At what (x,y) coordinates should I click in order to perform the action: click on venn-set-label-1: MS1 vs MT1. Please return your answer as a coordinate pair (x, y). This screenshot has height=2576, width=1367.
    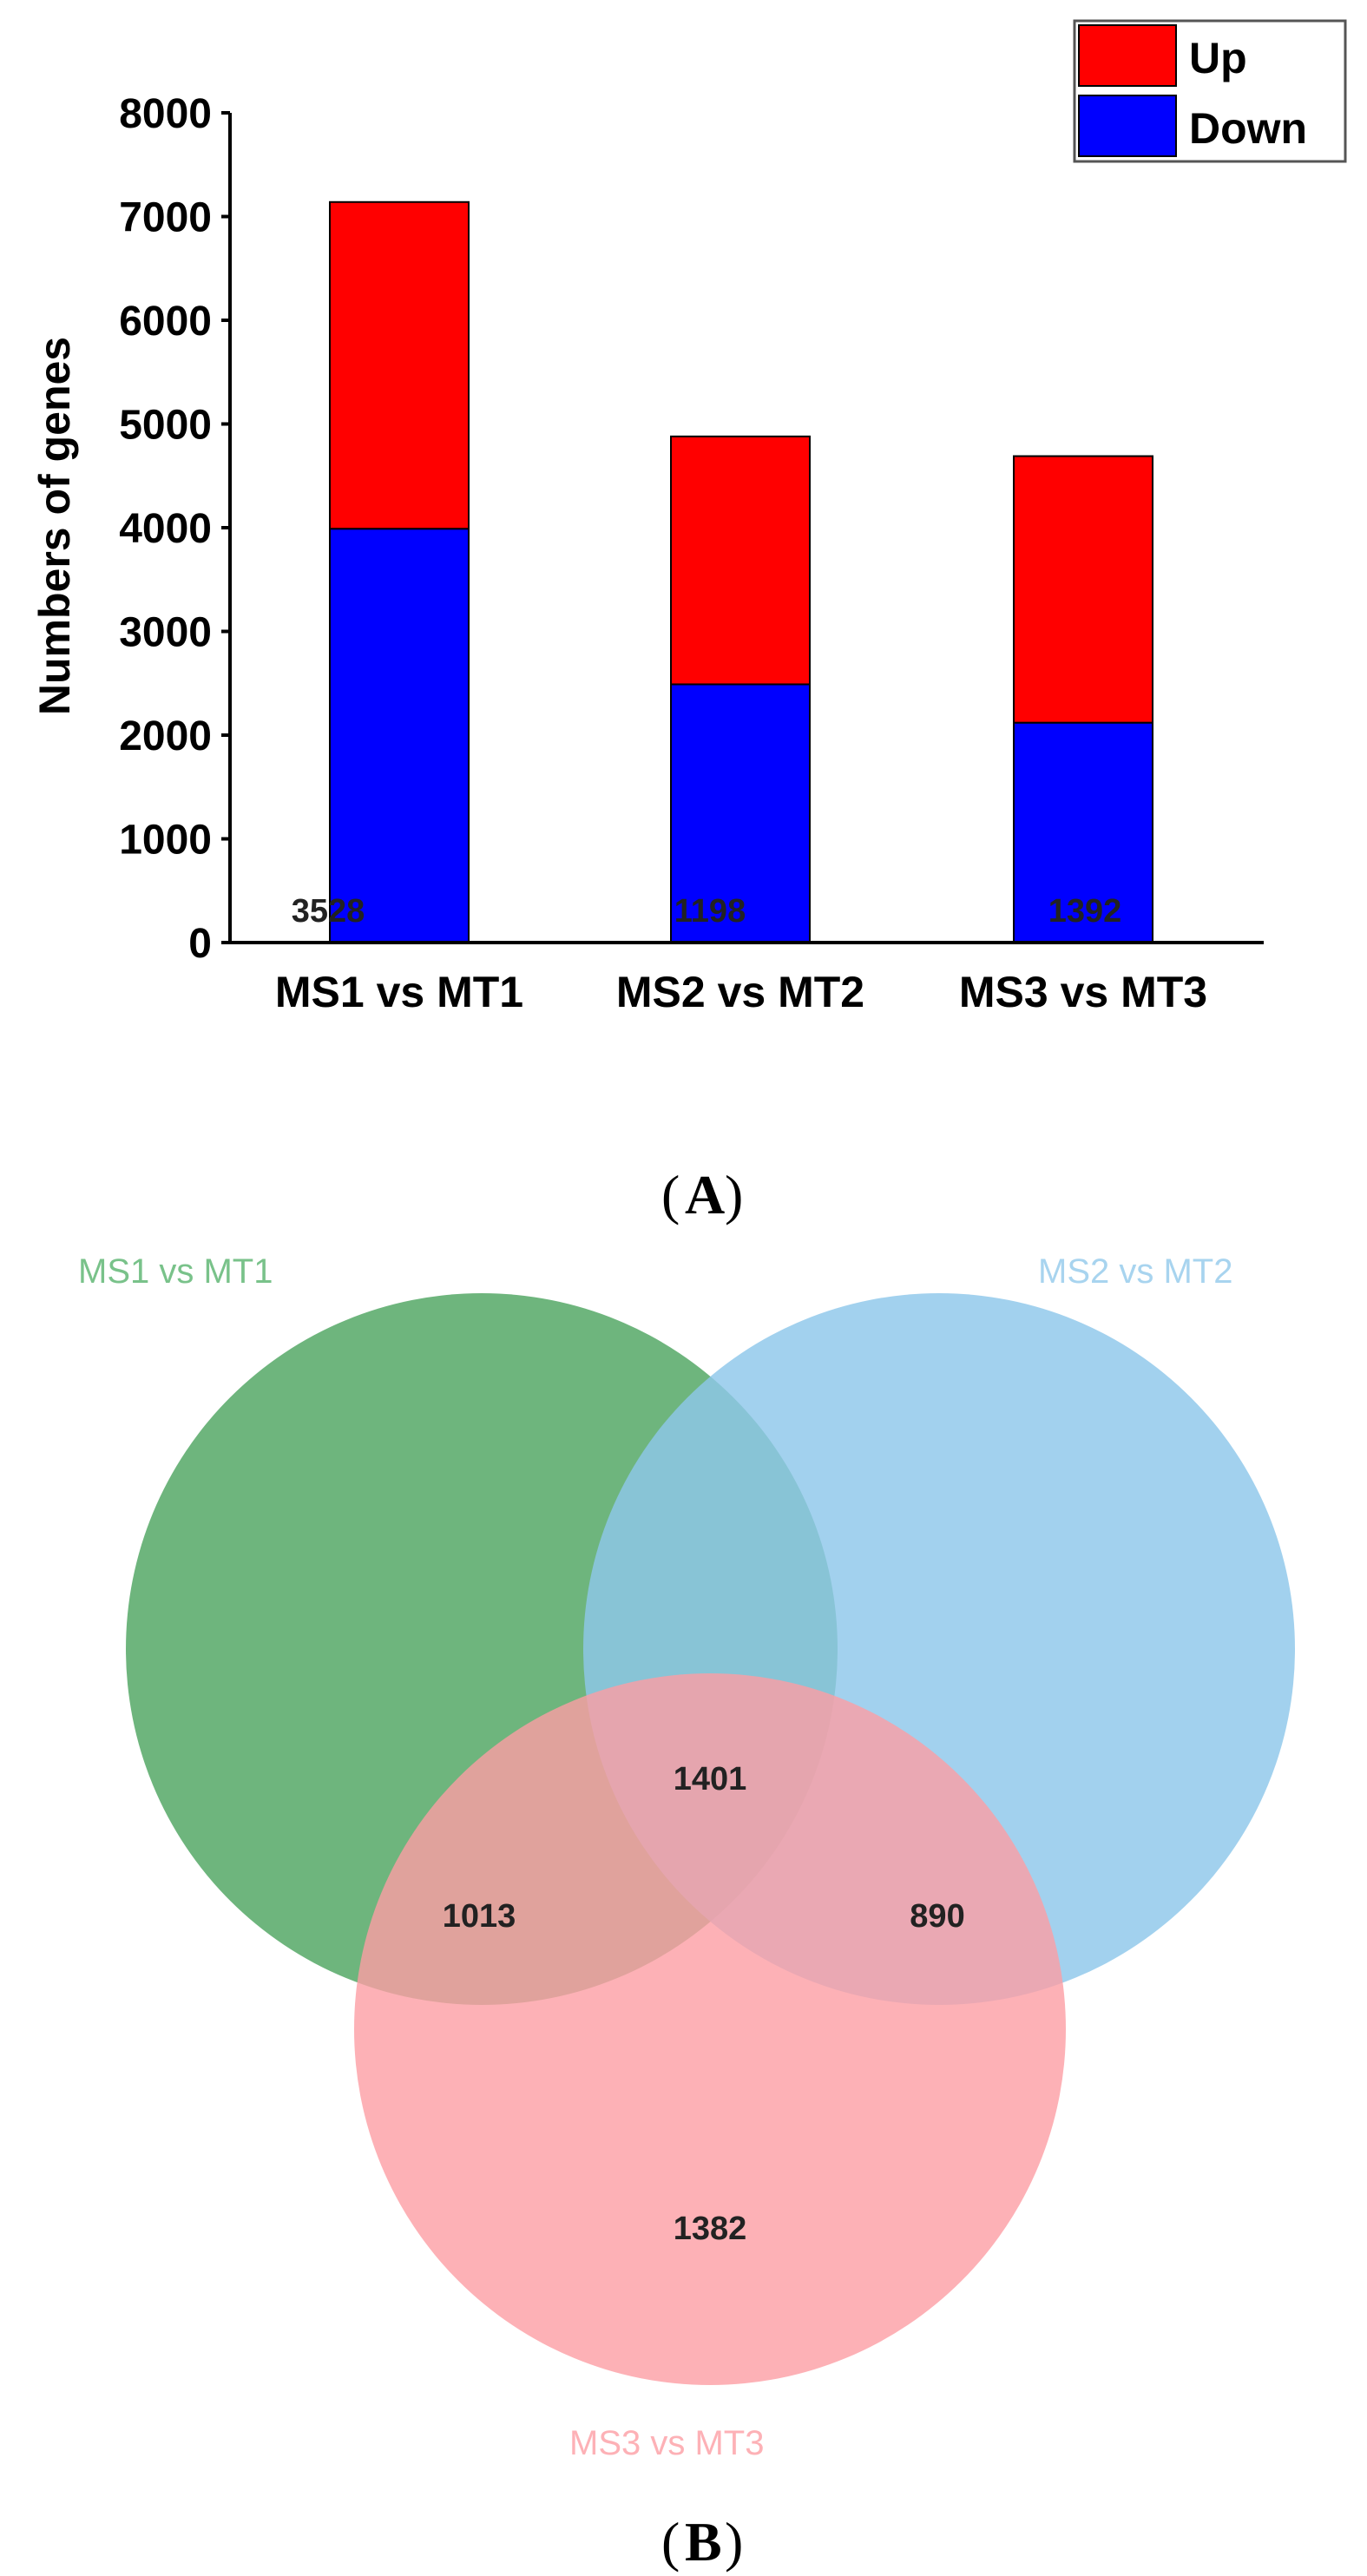
    Looking at the image, I should click on (175, 1271).